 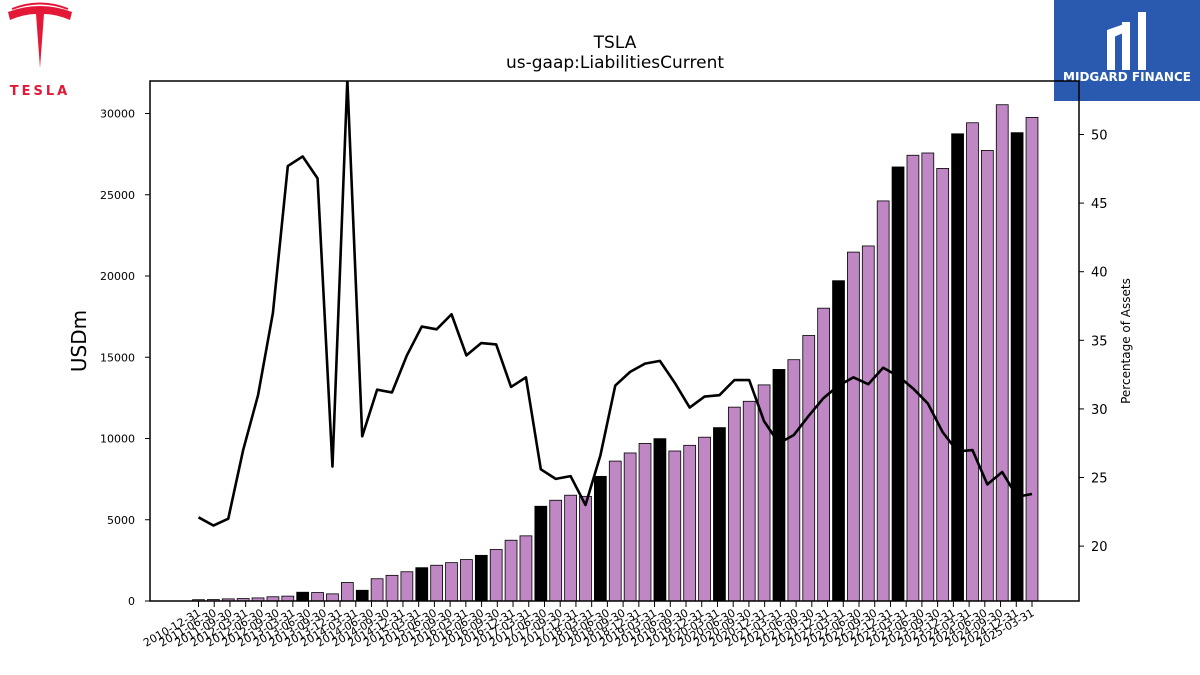 I want to click on tesla-t-icon, so click(x=40, y=37).